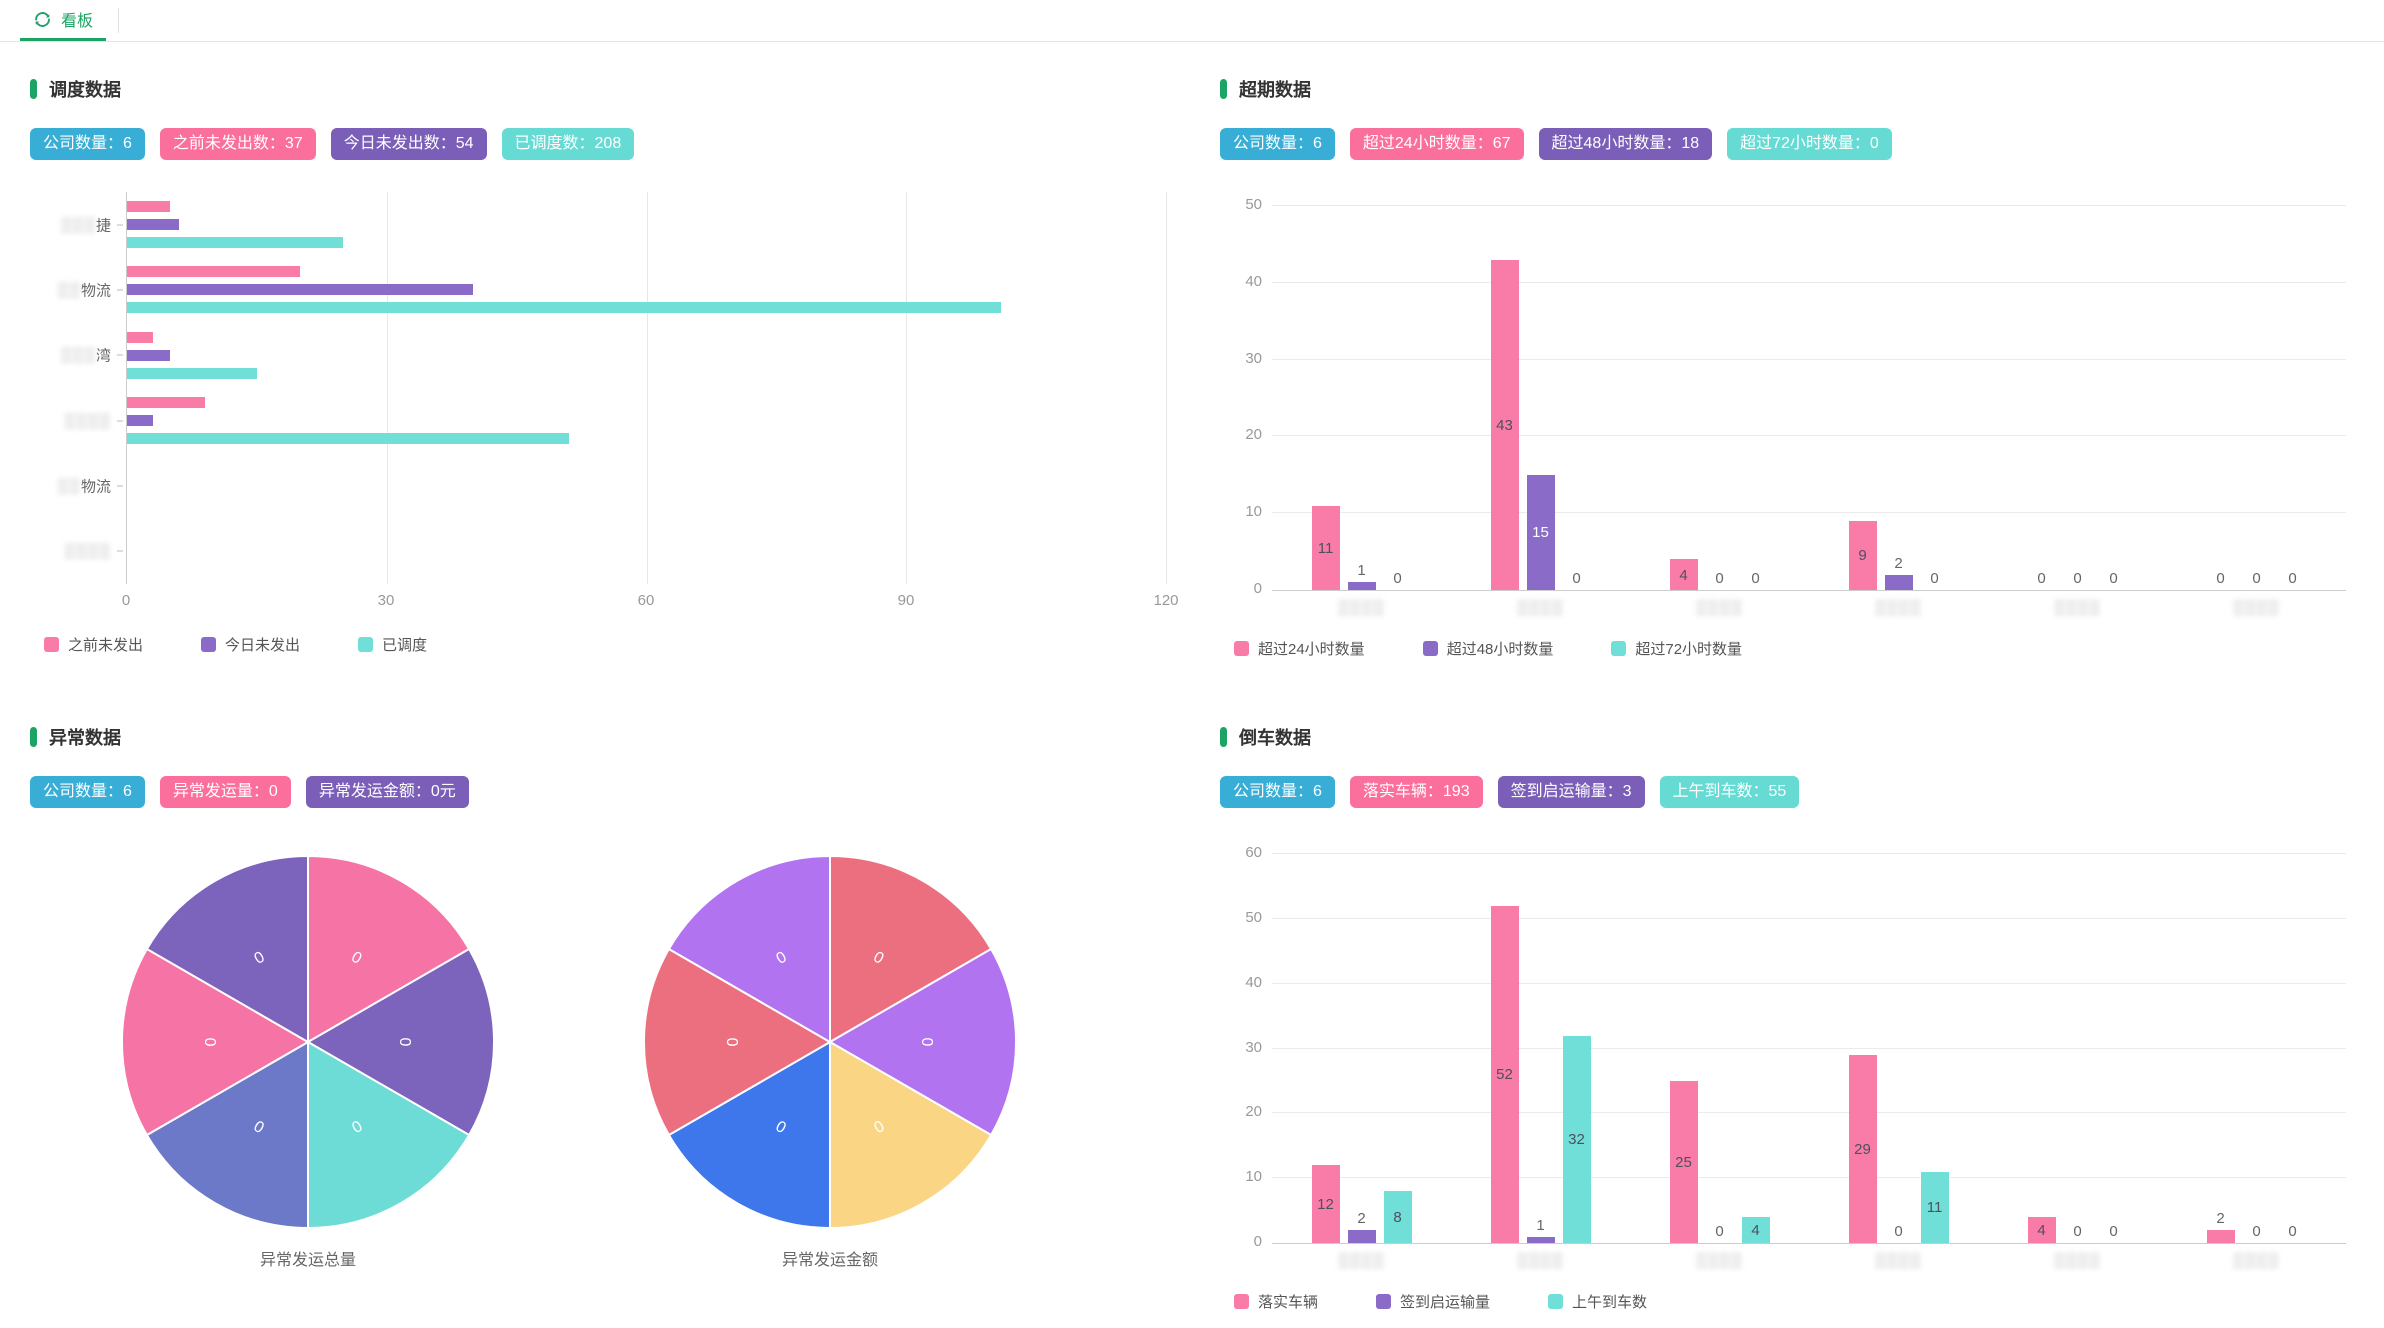 The height and width of the screenshot is (1328, 2384). I want to click on grid-line: 40, so click(1795, 982).